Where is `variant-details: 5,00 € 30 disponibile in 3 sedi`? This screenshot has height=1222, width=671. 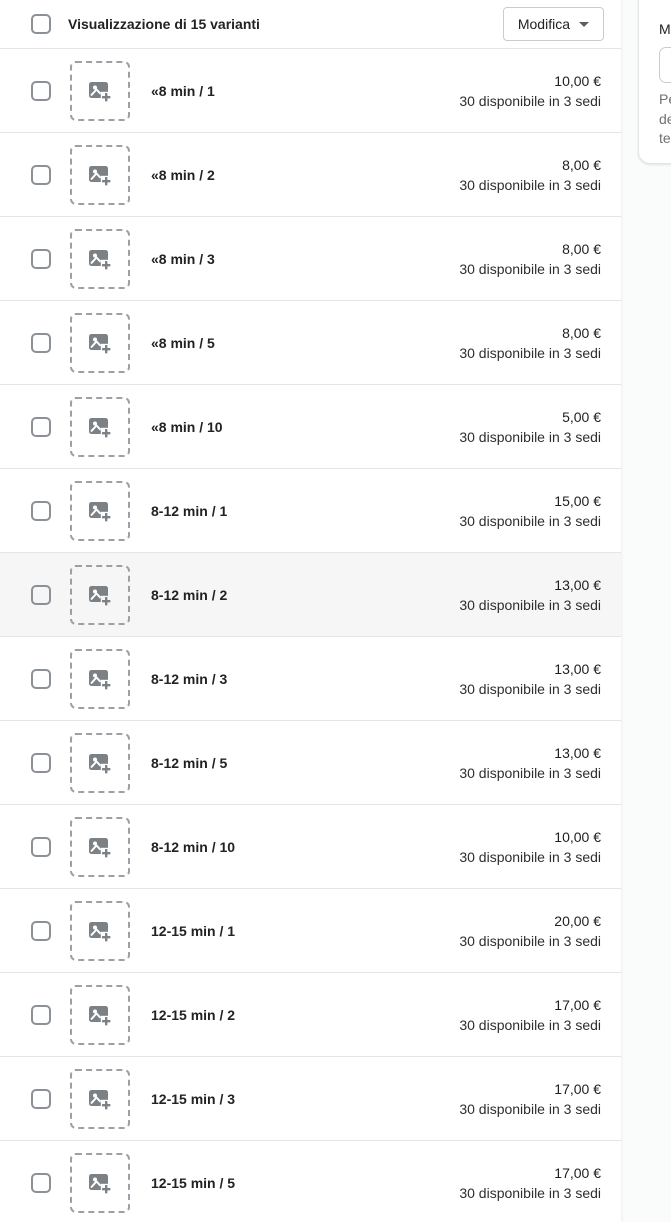 variant-details: 5,00 € 30 disponibile in 3 sedi is located at coordinates (530, 427).